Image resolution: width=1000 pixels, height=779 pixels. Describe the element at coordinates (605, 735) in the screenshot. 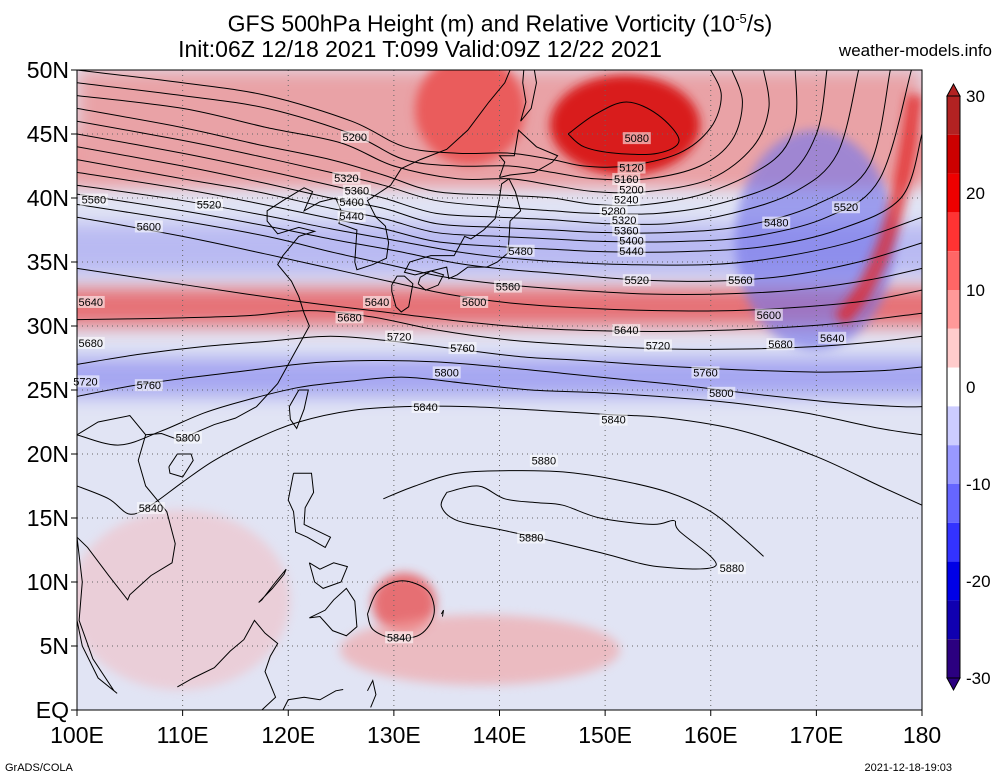

I see `lon-label: 150E` at that location.